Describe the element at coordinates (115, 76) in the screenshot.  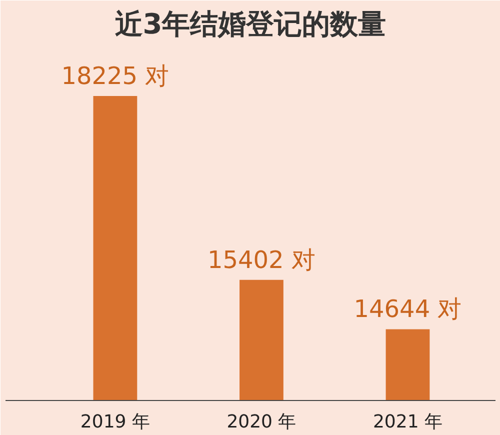
I see `data-label: 18225 对` at that location.